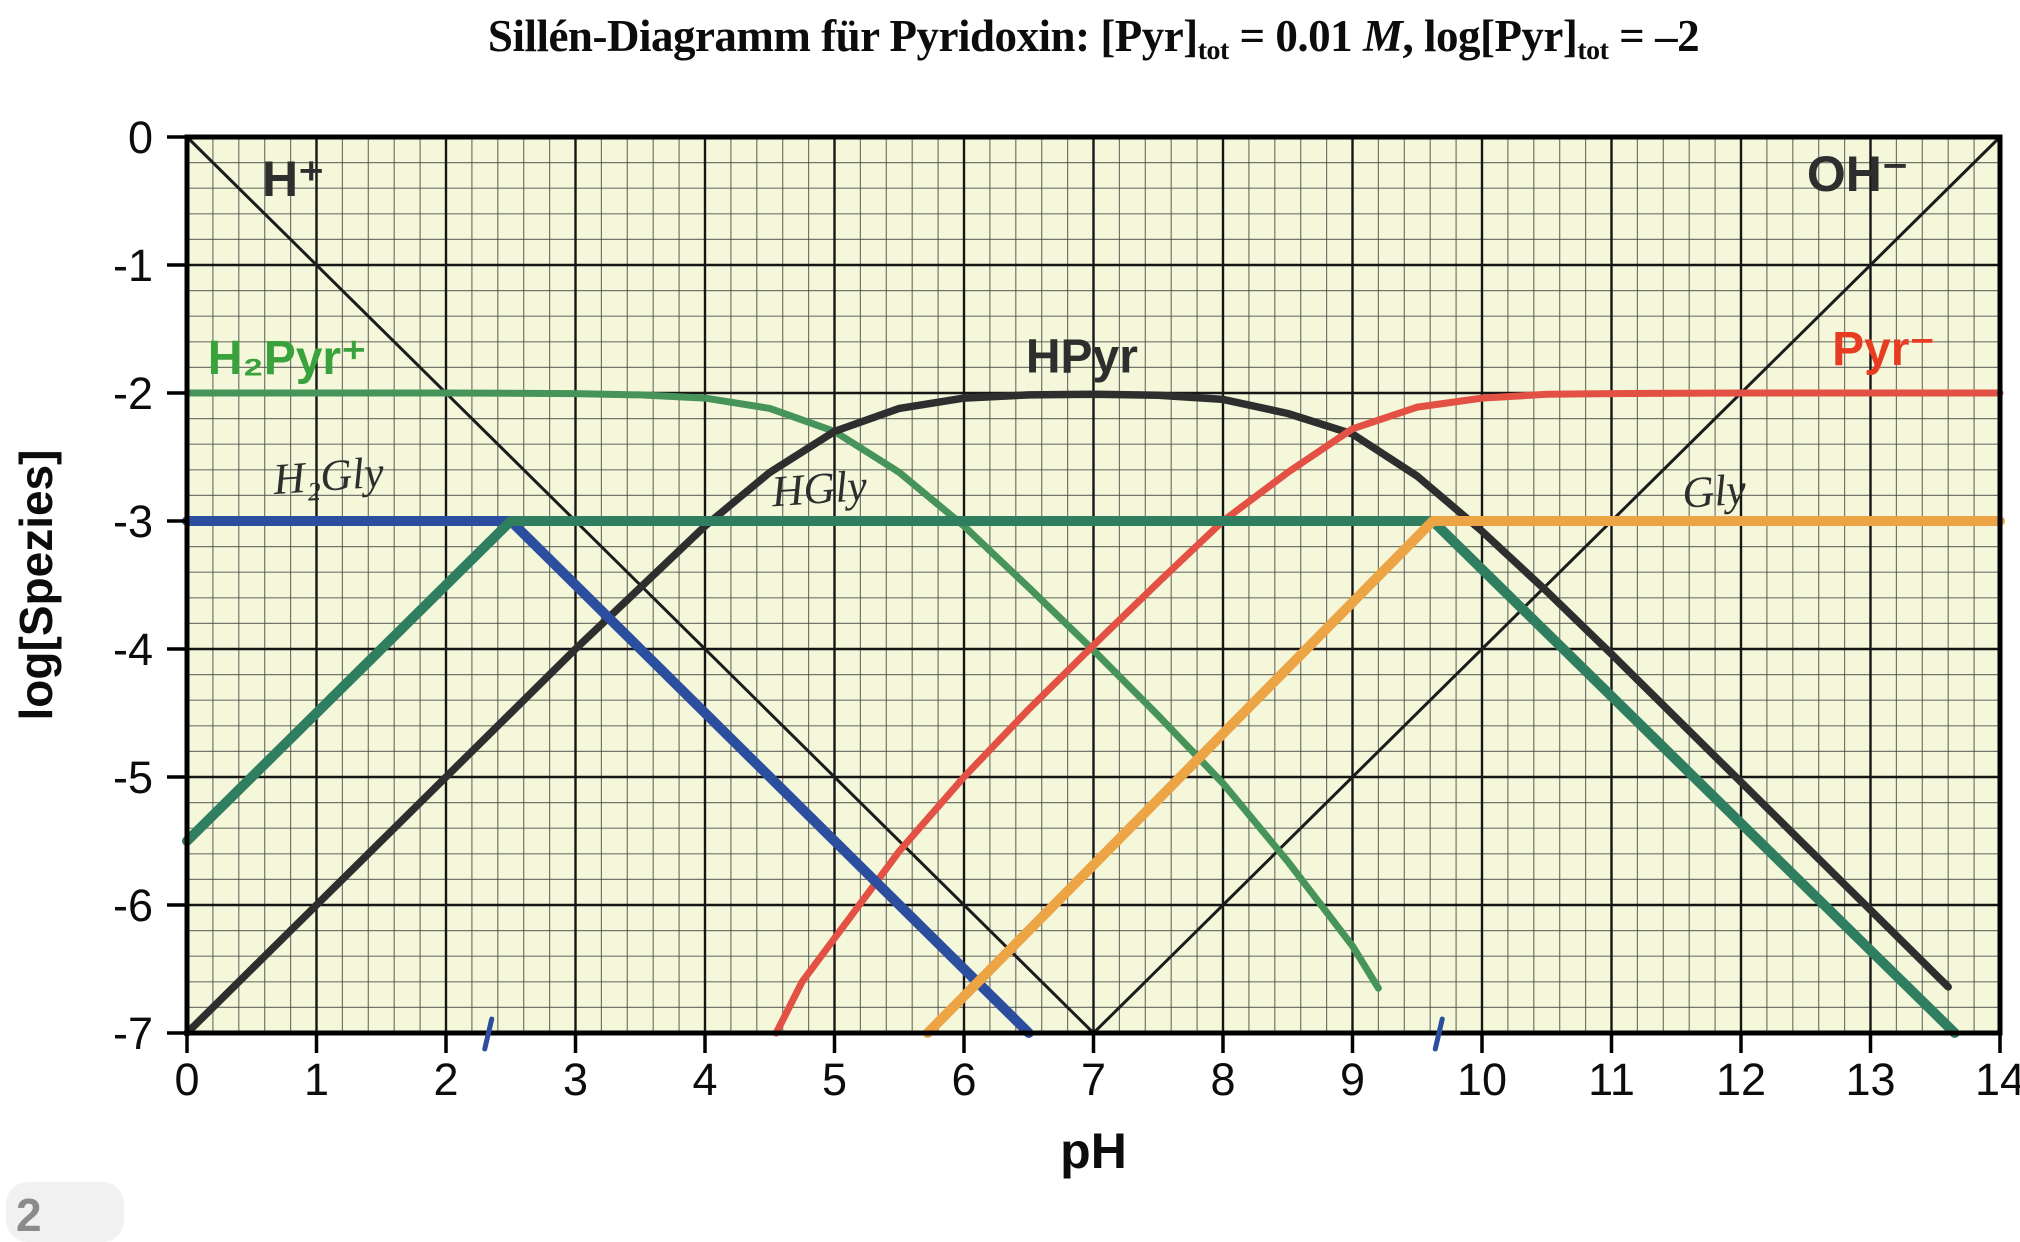 Image resolution: width=2020 pixels, height=1242 pixels. What do you see at coordinates (1654, 36) in the screenshot?
I see `chart-title-segment: = –2` at bounding box center [1654, 36].